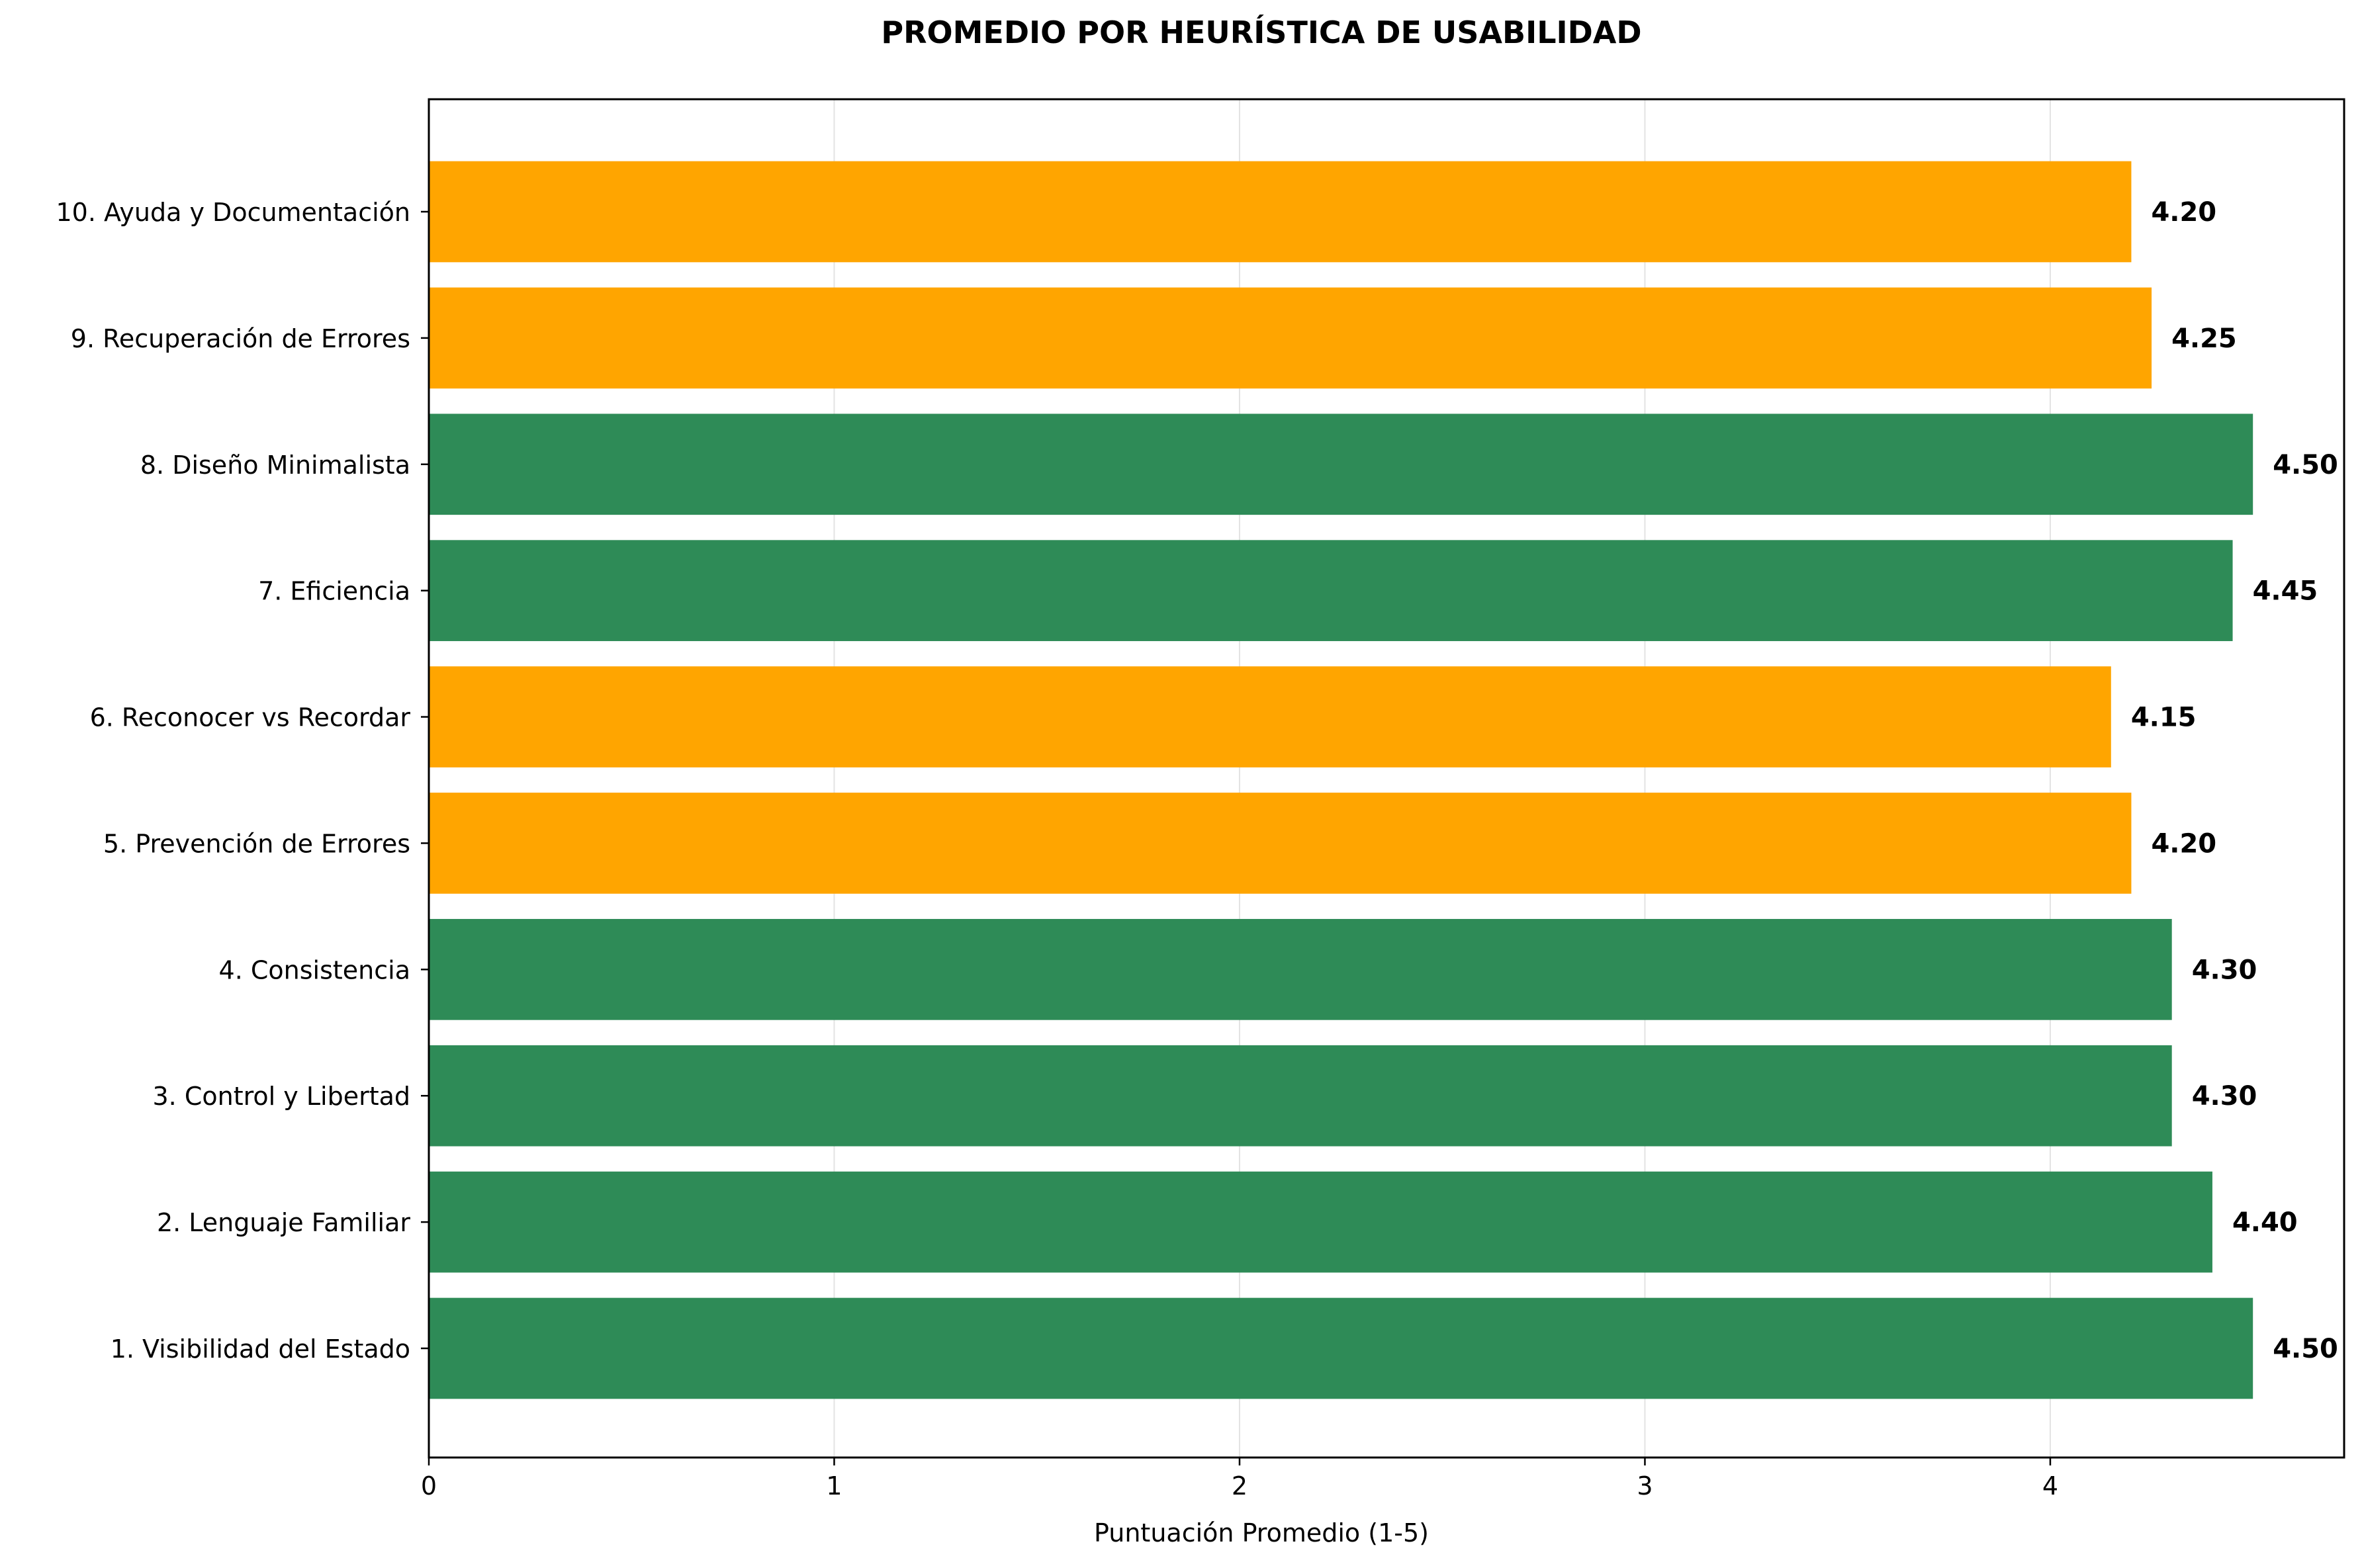 This screenshot has width=2362, height=1568. What do you see at coordinates (1261, 32) in the screenshot?
I see `chart-title: PROMEDIO POR HEURÍSTICA DE USABILIDAD` at bounding box center [1261, 32].